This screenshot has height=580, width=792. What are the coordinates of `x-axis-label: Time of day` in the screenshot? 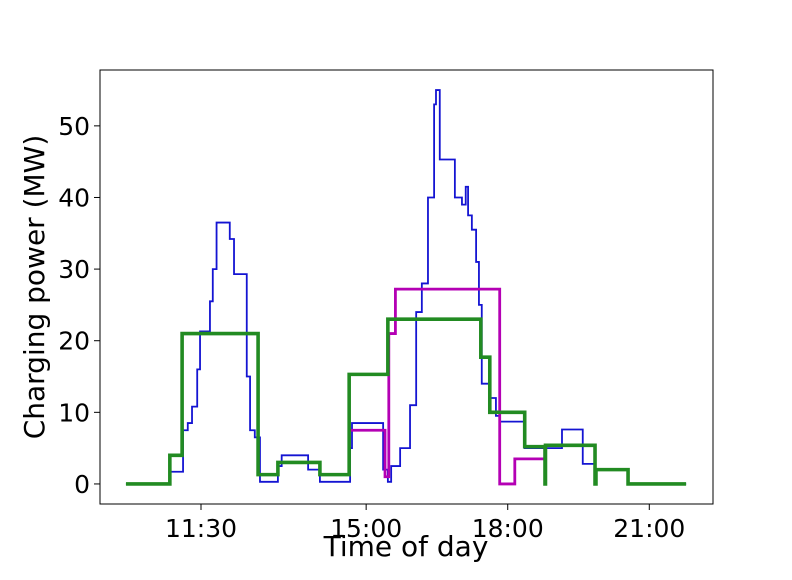 It's located at (406, 546).